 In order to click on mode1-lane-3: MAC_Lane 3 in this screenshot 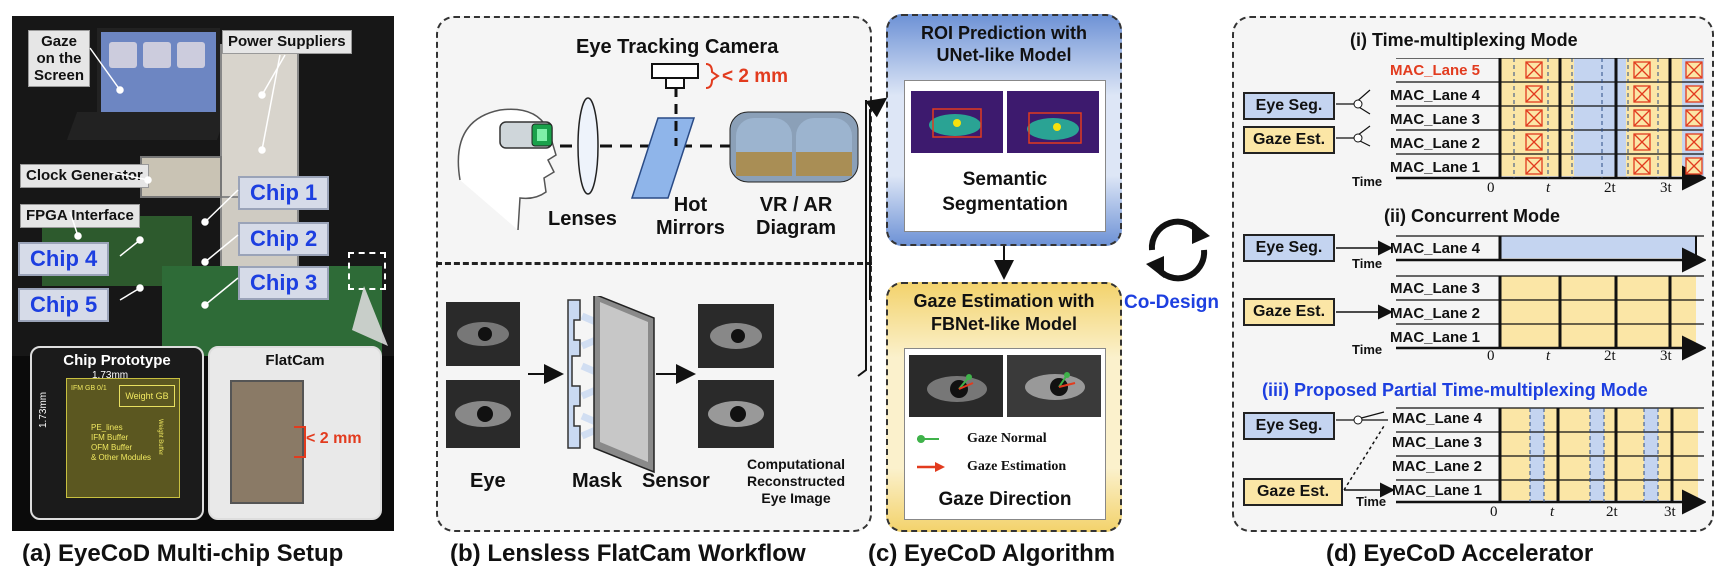, I will do `click(1435, 119)`.